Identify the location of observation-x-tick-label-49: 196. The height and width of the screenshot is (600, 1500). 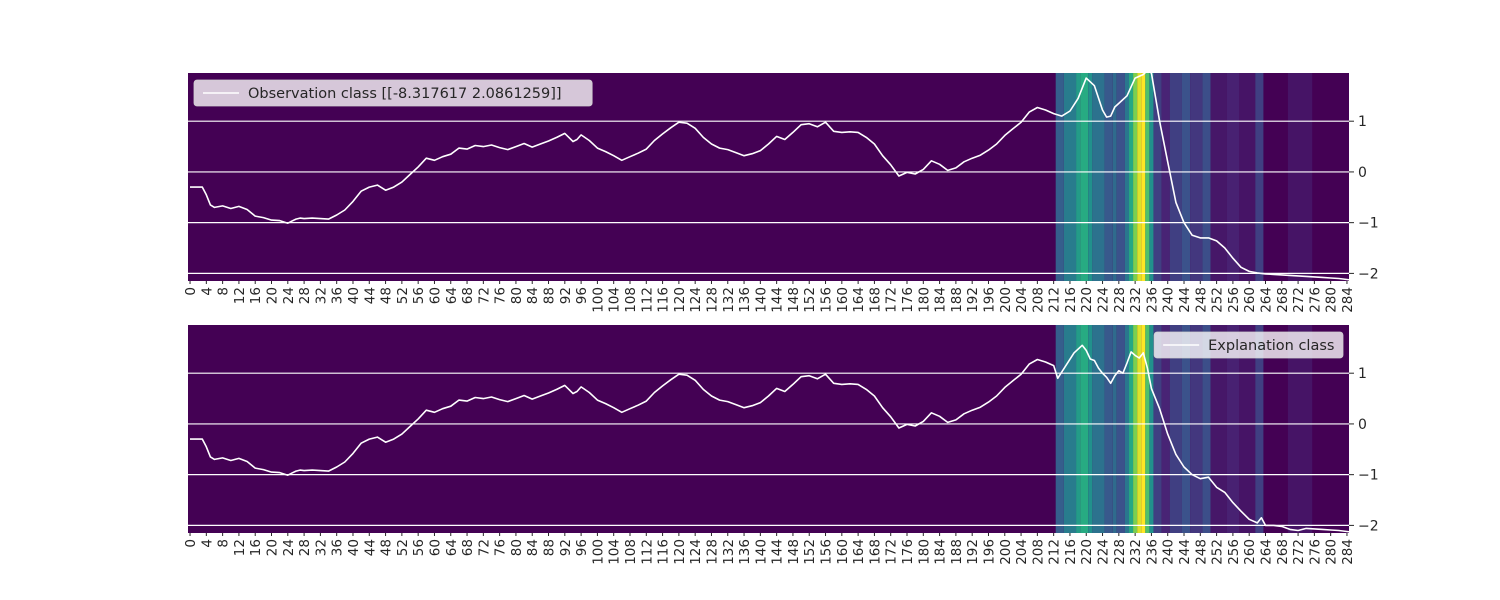
(989, 300).